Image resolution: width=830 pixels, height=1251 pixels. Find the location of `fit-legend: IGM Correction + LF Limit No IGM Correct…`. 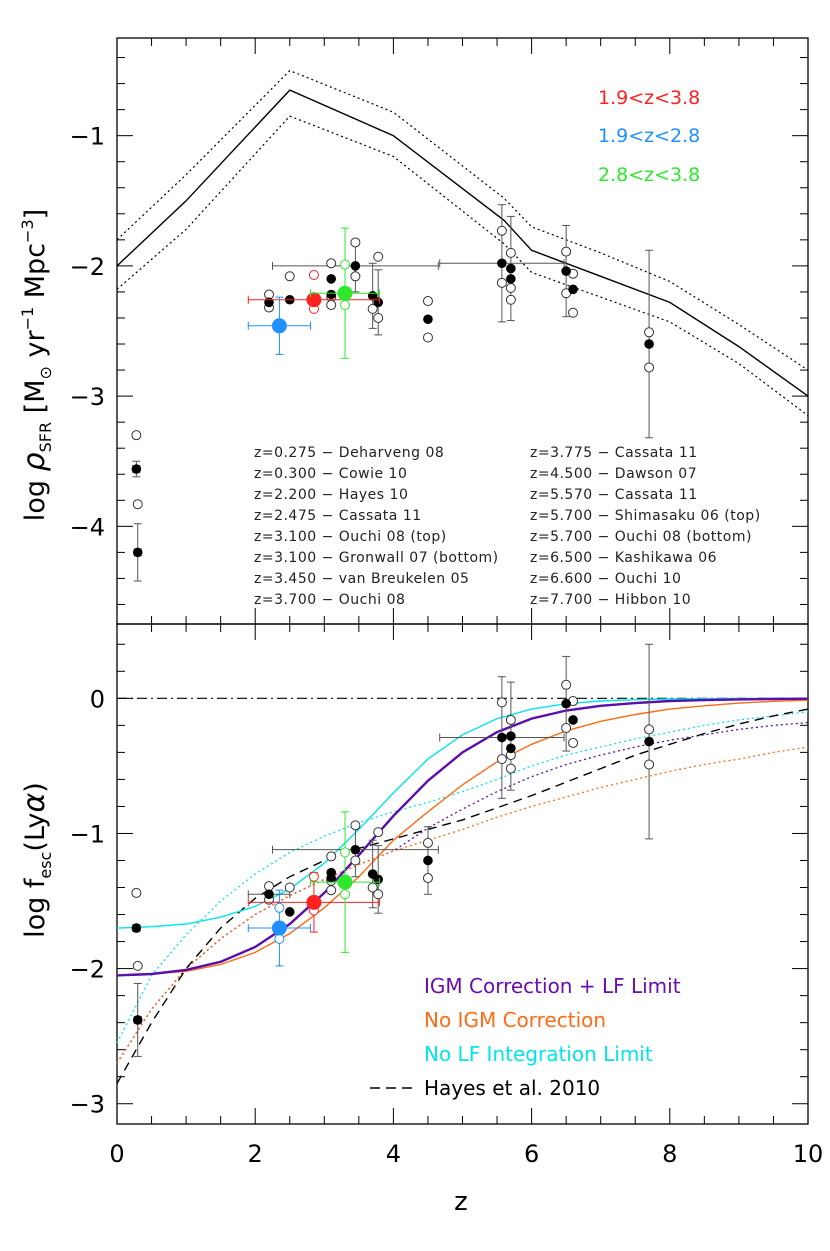

fit-legend: IGM Correction + LF Limit No IGM Correct… is located at coordinates (525, 1037).